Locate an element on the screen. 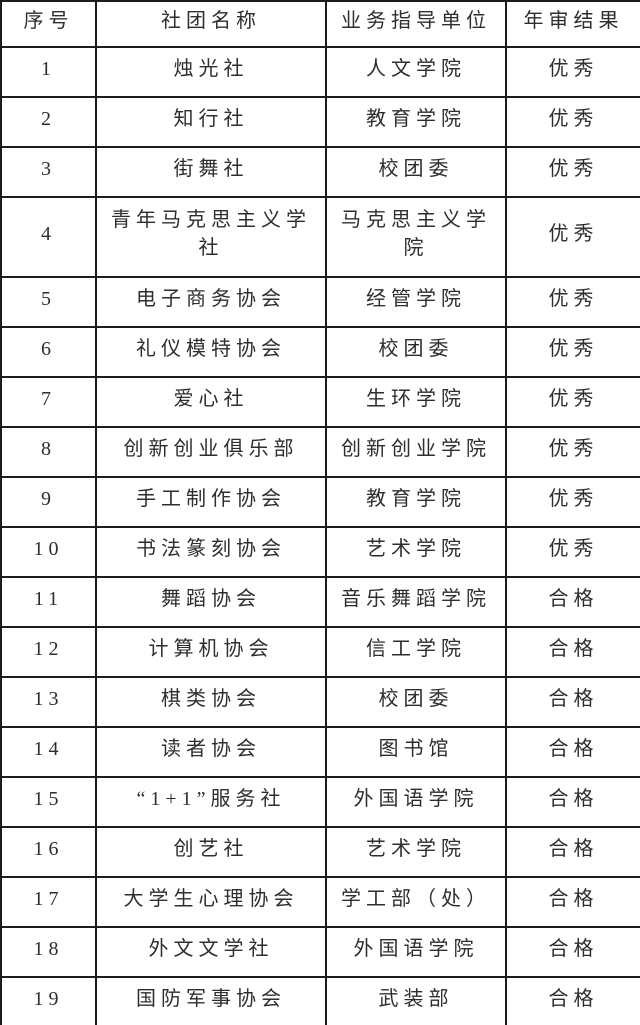  cell-index: 16 is located at coordinates (48, 852).